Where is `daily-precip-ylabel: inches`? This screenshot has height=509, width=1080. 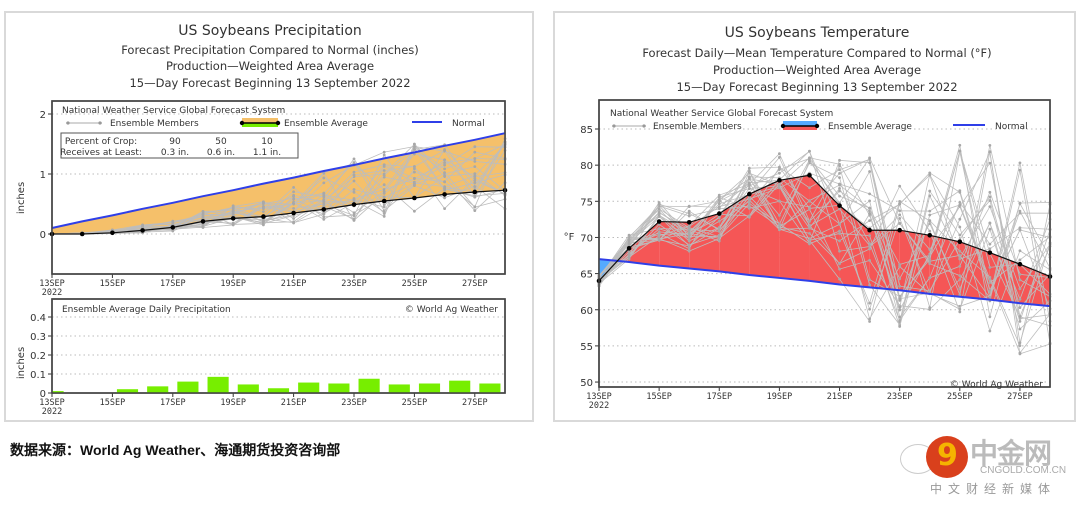 daily-precip-ylabel: inches is located at coordinates (21, 363).